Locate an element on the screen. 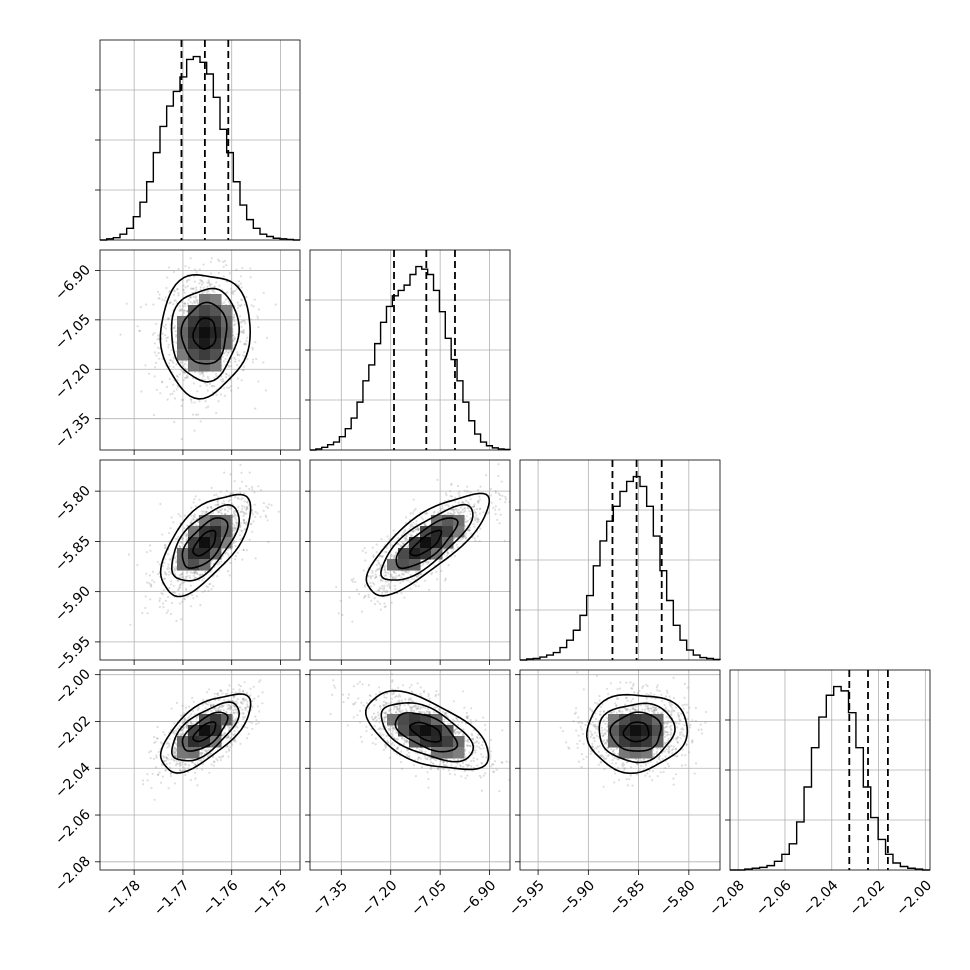  contour-line is located at coordinates (204, 333).